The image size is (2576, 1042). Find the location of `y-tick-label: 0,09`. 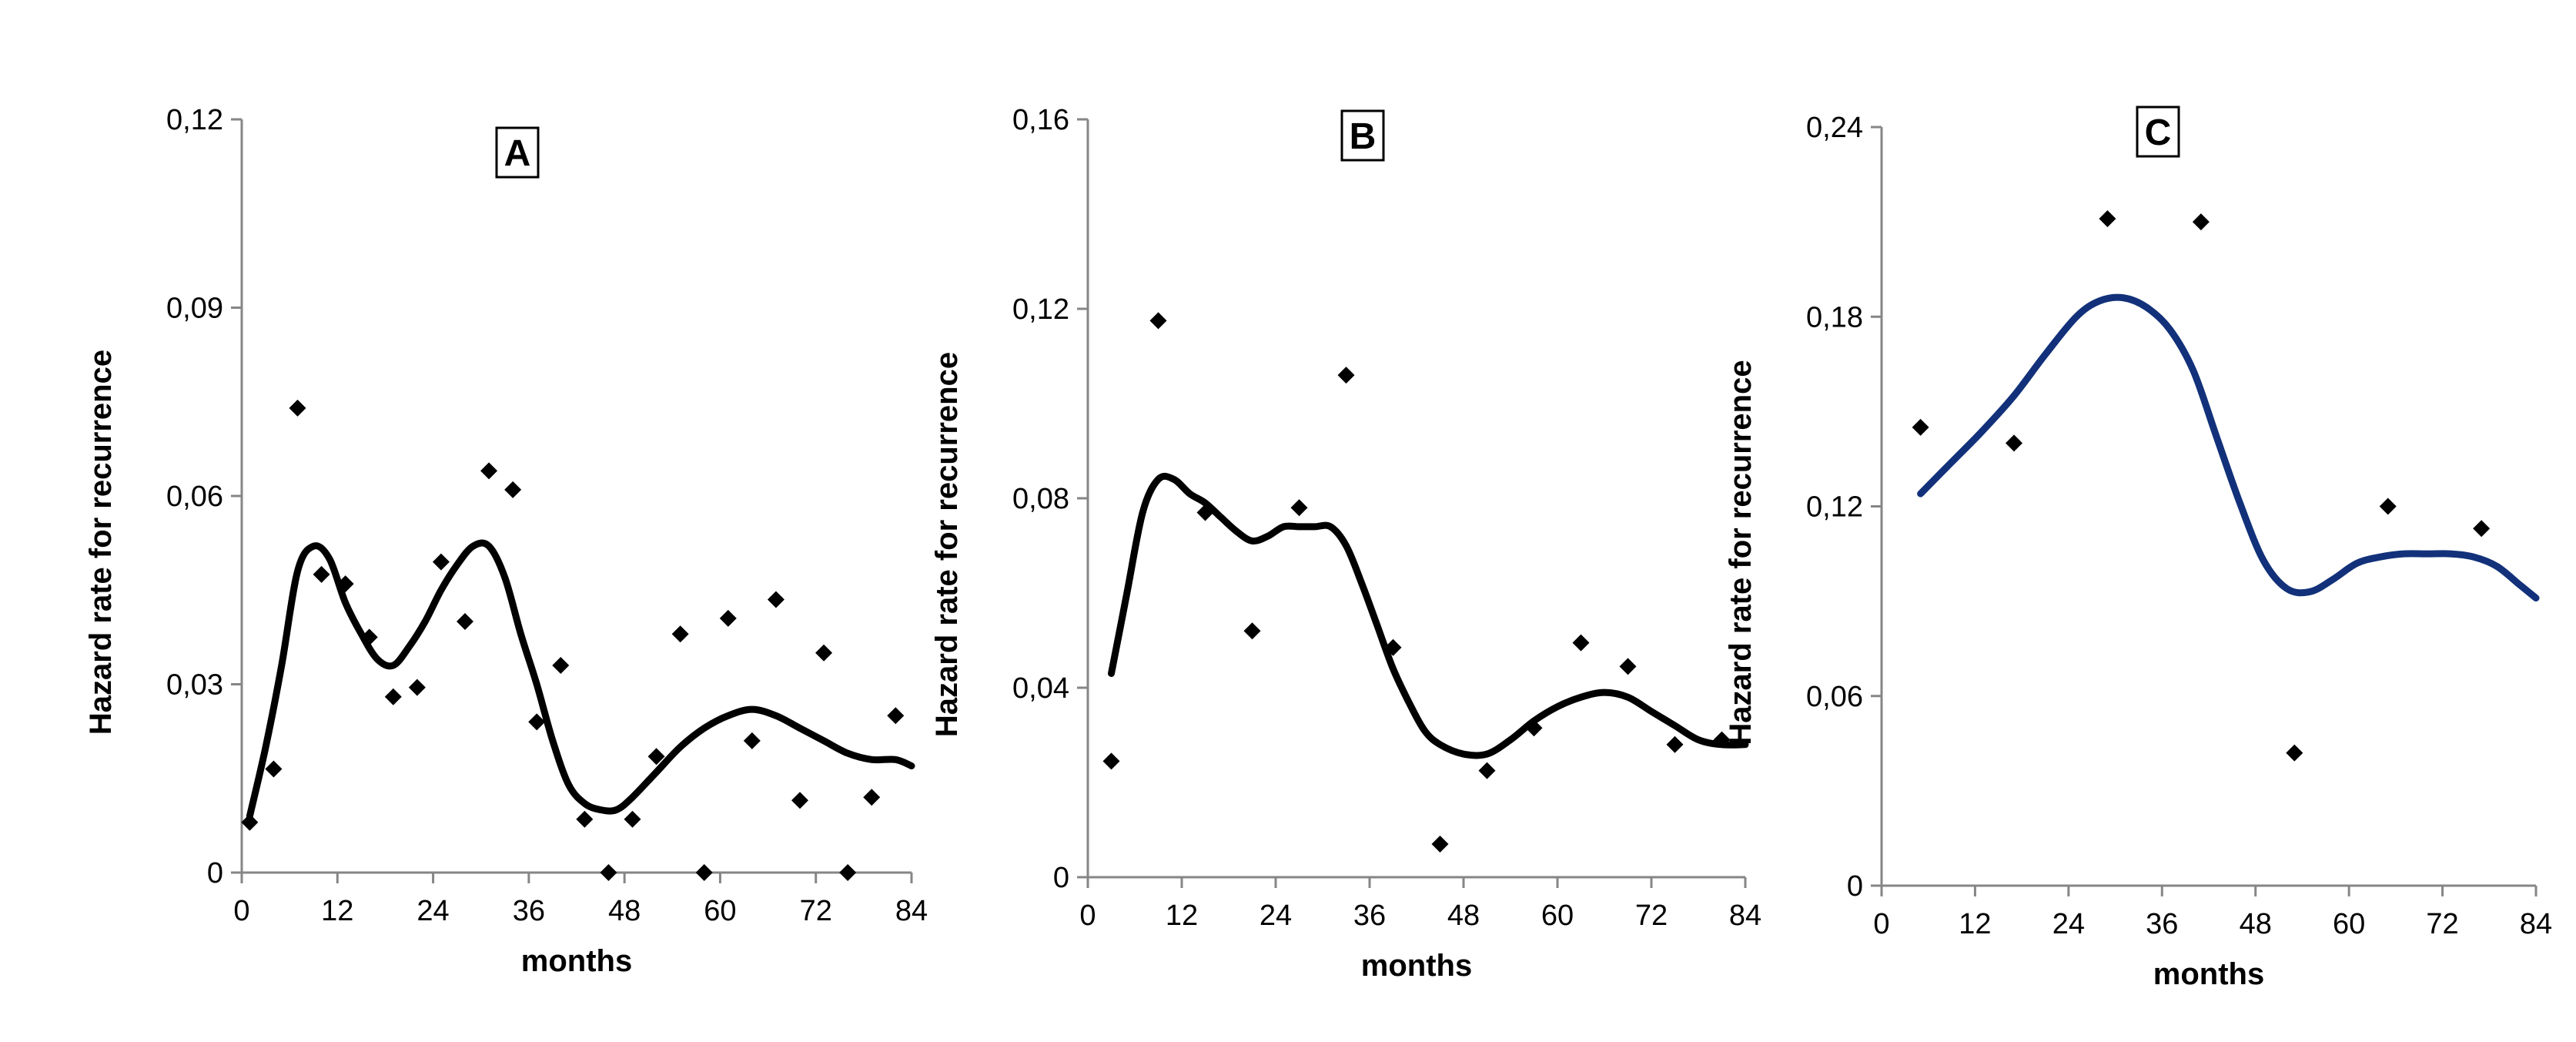

y-tick-label: 0,09 is located at coordinates (194, 309).